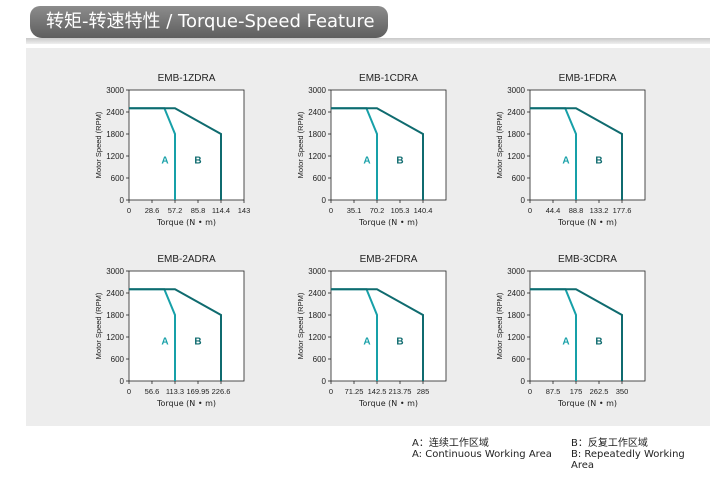 Image resolution: width=710 pixels, height=485 pixels. I want to click on x-tick-label: 56.6, so click(152, 391).